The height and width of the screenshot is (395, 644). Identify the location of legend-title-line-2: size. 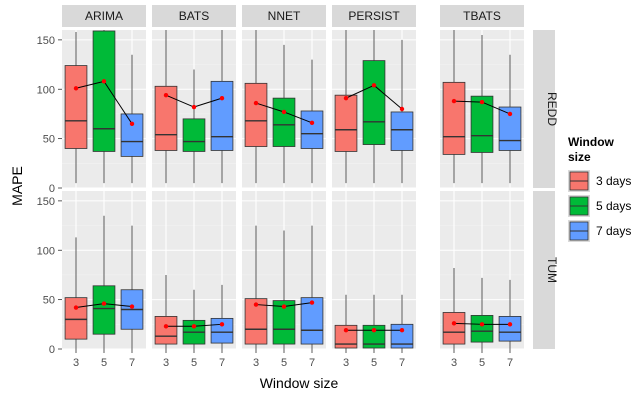
(579, 157).